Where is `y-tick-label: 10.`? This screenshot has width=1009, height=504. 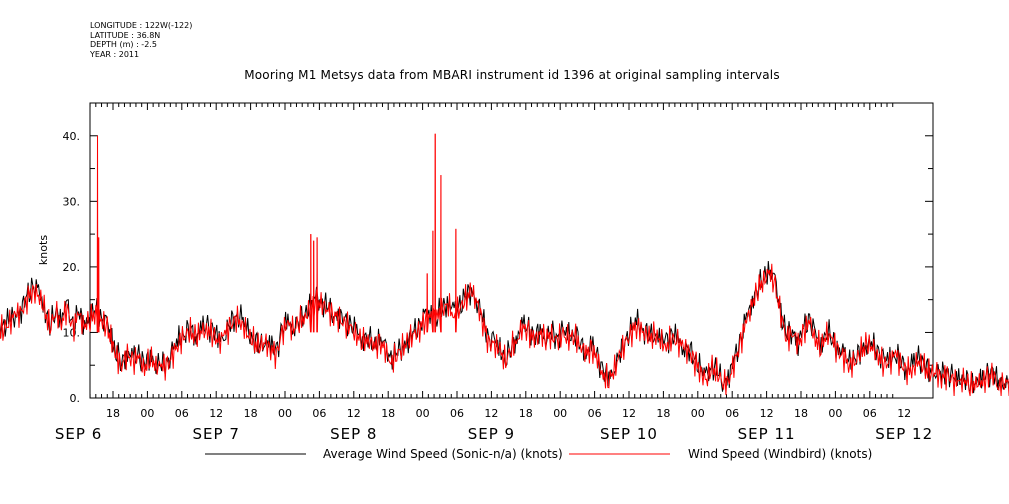 y-tick-label: 10. is located at coordinates (72, 332).